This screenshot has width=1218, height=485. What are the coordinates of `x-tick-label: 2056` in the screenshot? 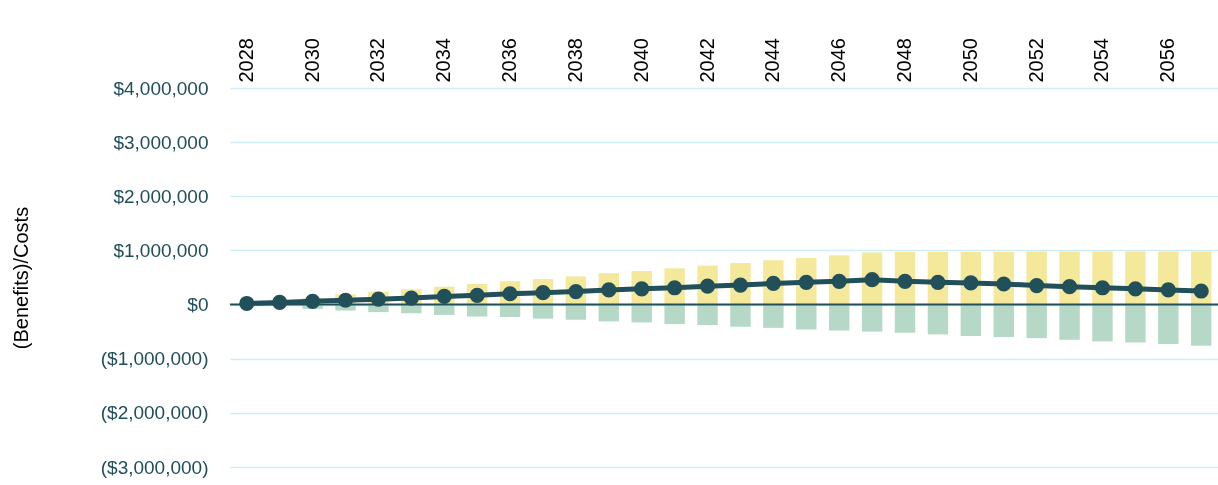 It's located at (1167, 60).